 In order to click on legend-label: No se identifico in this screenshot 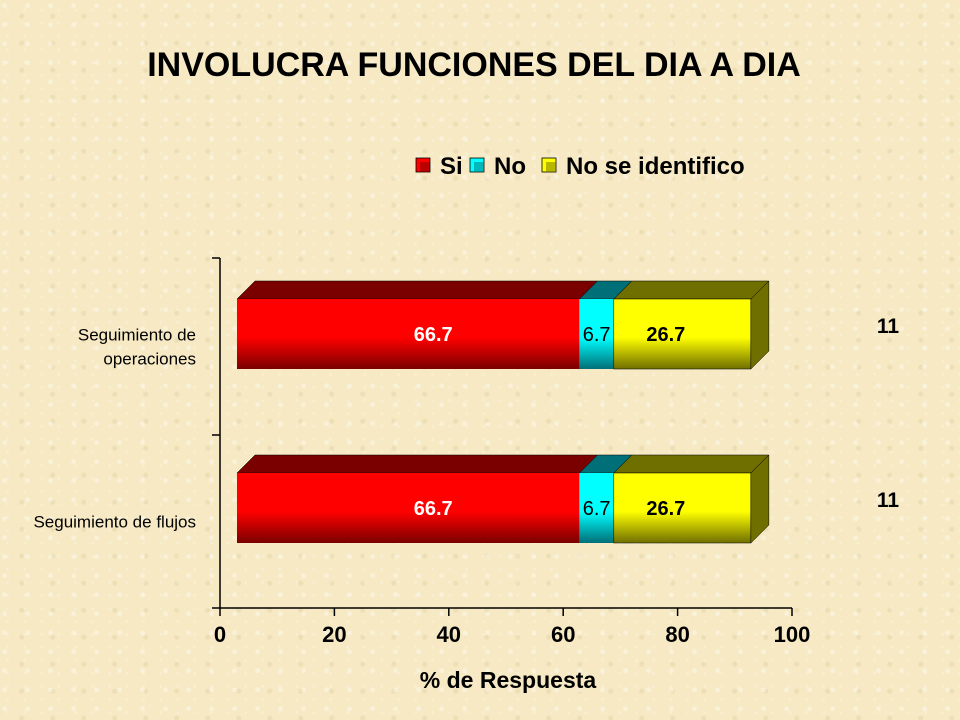, I will do `click(655, 166)`.